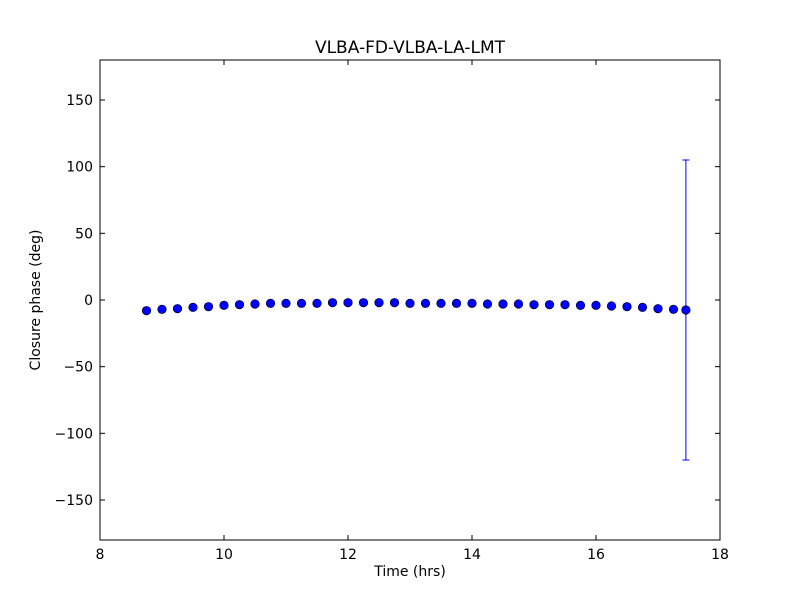  What do you see at coordinates (79, 101) in the screenshot?
I see `y-tick-label: 150` at bounding box center [79, 101].